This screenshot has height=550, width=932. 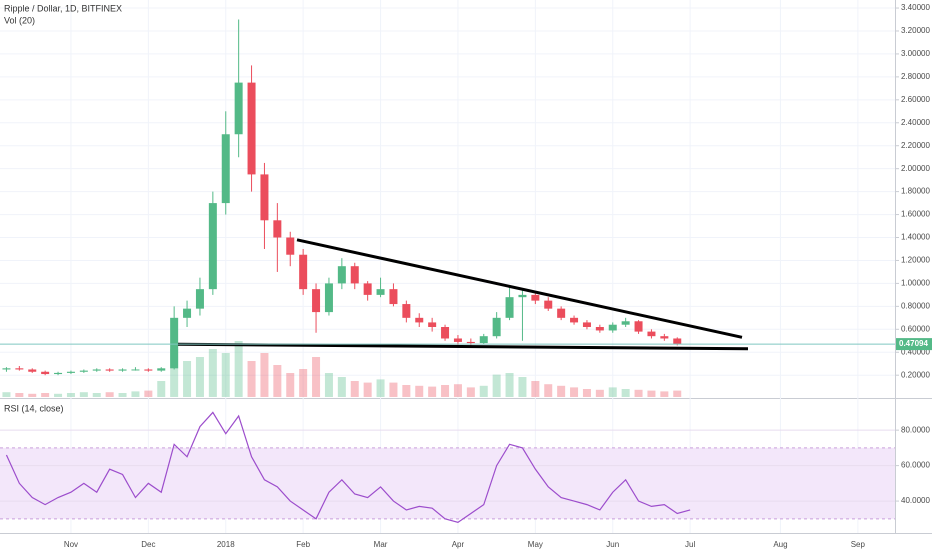 What do you see at coordinates (690, 544) in the screenshot?
I see `x-tick-label: Jul` at bounding box center [690, 544].